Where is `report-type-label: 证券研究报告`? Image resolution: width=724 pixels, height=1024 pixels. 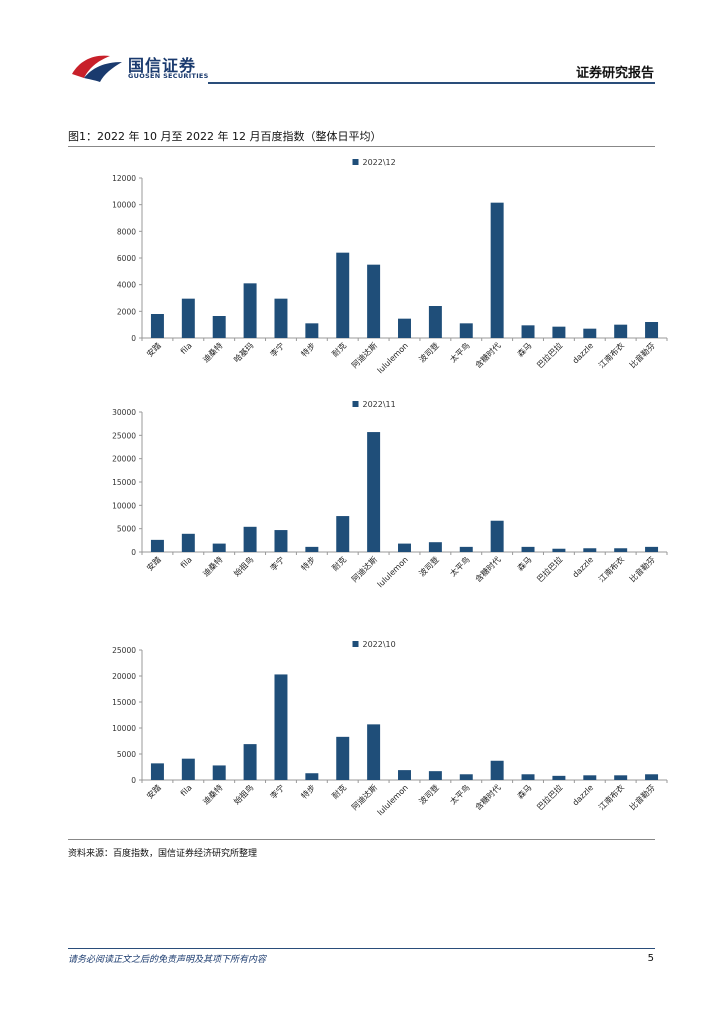 report-type-label: 证券研究报告 is located at coordinates (614, 73).